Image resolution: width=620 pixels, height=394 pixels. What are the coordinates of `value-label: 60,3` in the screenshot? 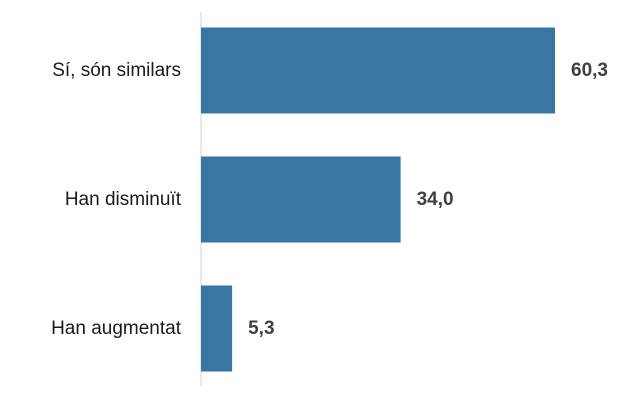 It's located at (589, 70).